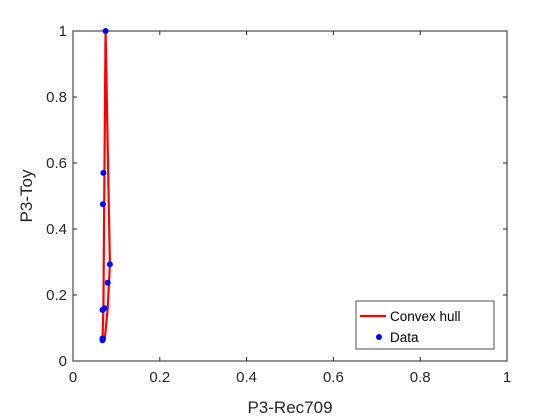  I want to click on x-tick-label: 0.2, so click(159, 377).